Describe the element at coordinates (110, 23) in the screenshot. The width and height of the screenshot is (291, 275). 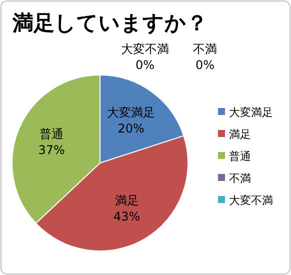
I see `chart-title: 満足していますか？` at that location.